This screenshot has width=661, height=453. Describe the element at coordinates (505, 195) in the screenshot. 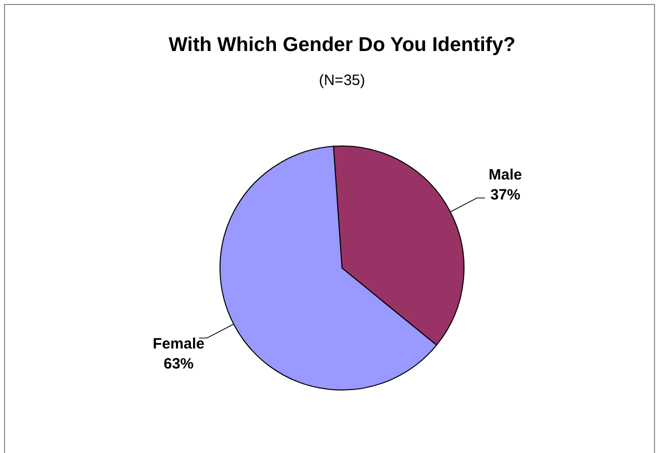

I see `data-label: 37%` at that location.